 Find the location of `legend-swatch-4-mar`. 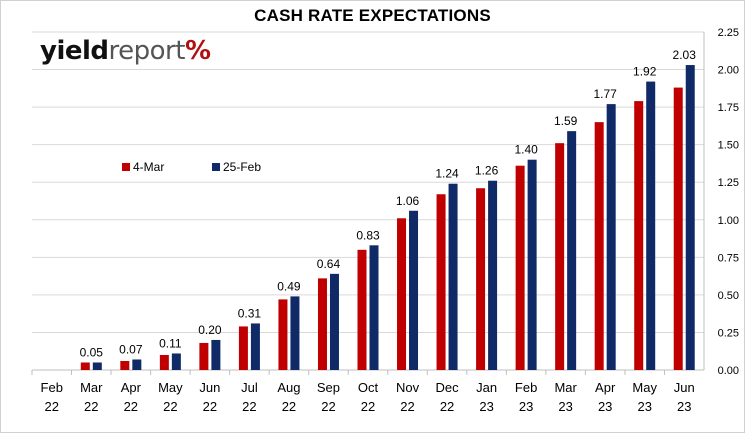

legend-swatch-4-mar is located at coordinates (126, 167).